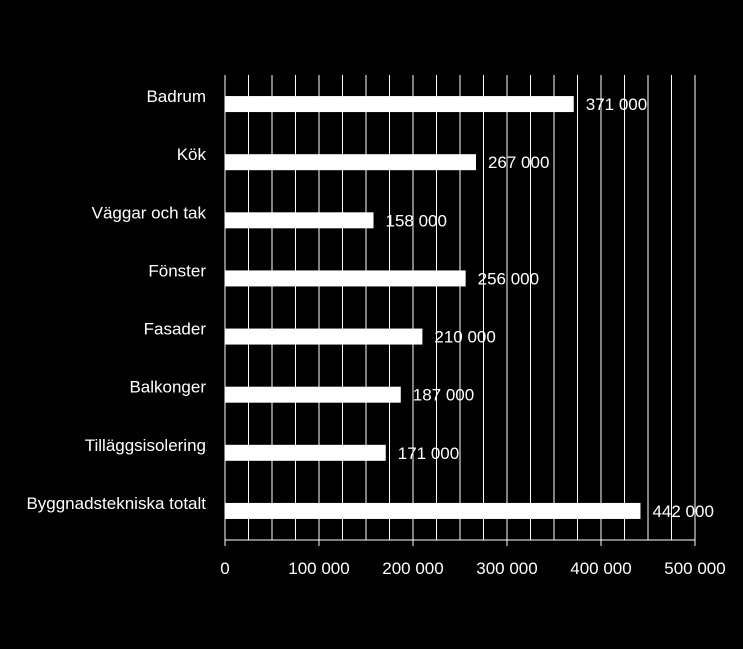 This screenshot has height=649, width=743. I want to click on category-label: Fönster, so click(177, 270).